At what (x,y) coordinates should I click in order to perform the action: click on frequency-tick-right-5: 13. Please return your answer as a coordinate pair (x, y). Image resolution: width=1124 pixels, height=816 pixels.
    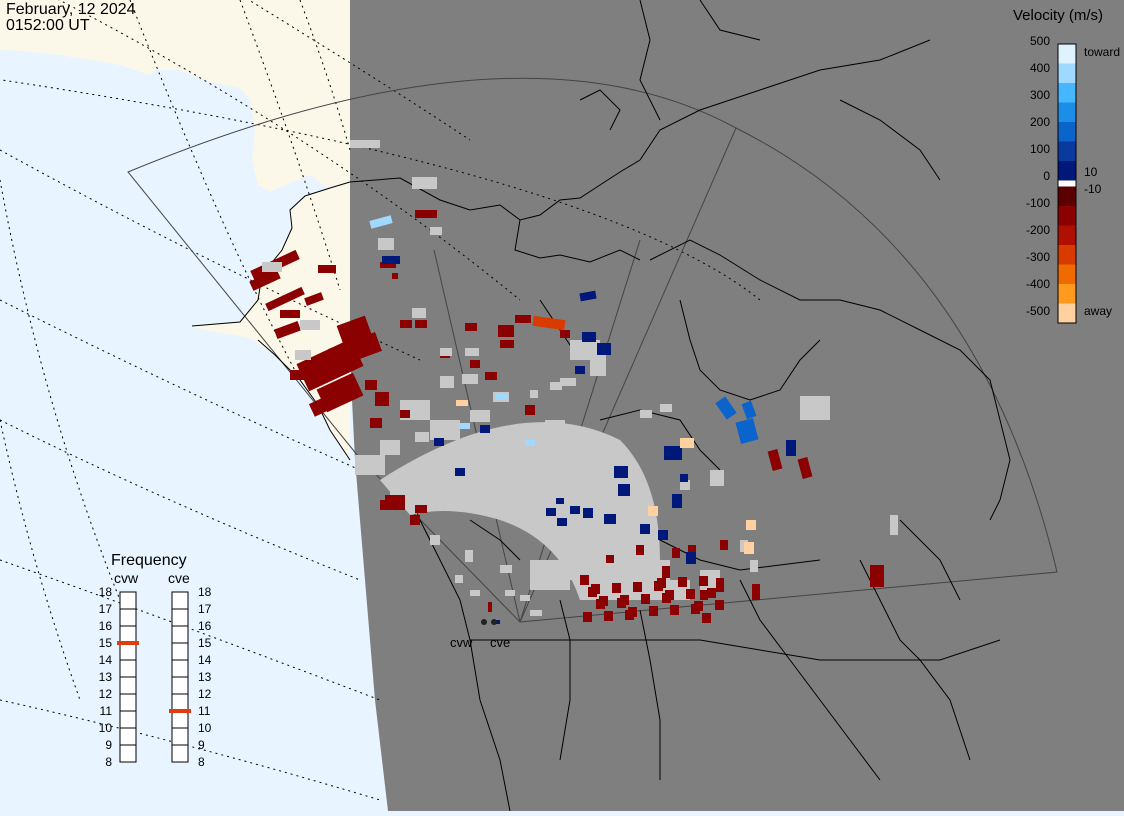
    Looking at the image, I should click on (205, 677).